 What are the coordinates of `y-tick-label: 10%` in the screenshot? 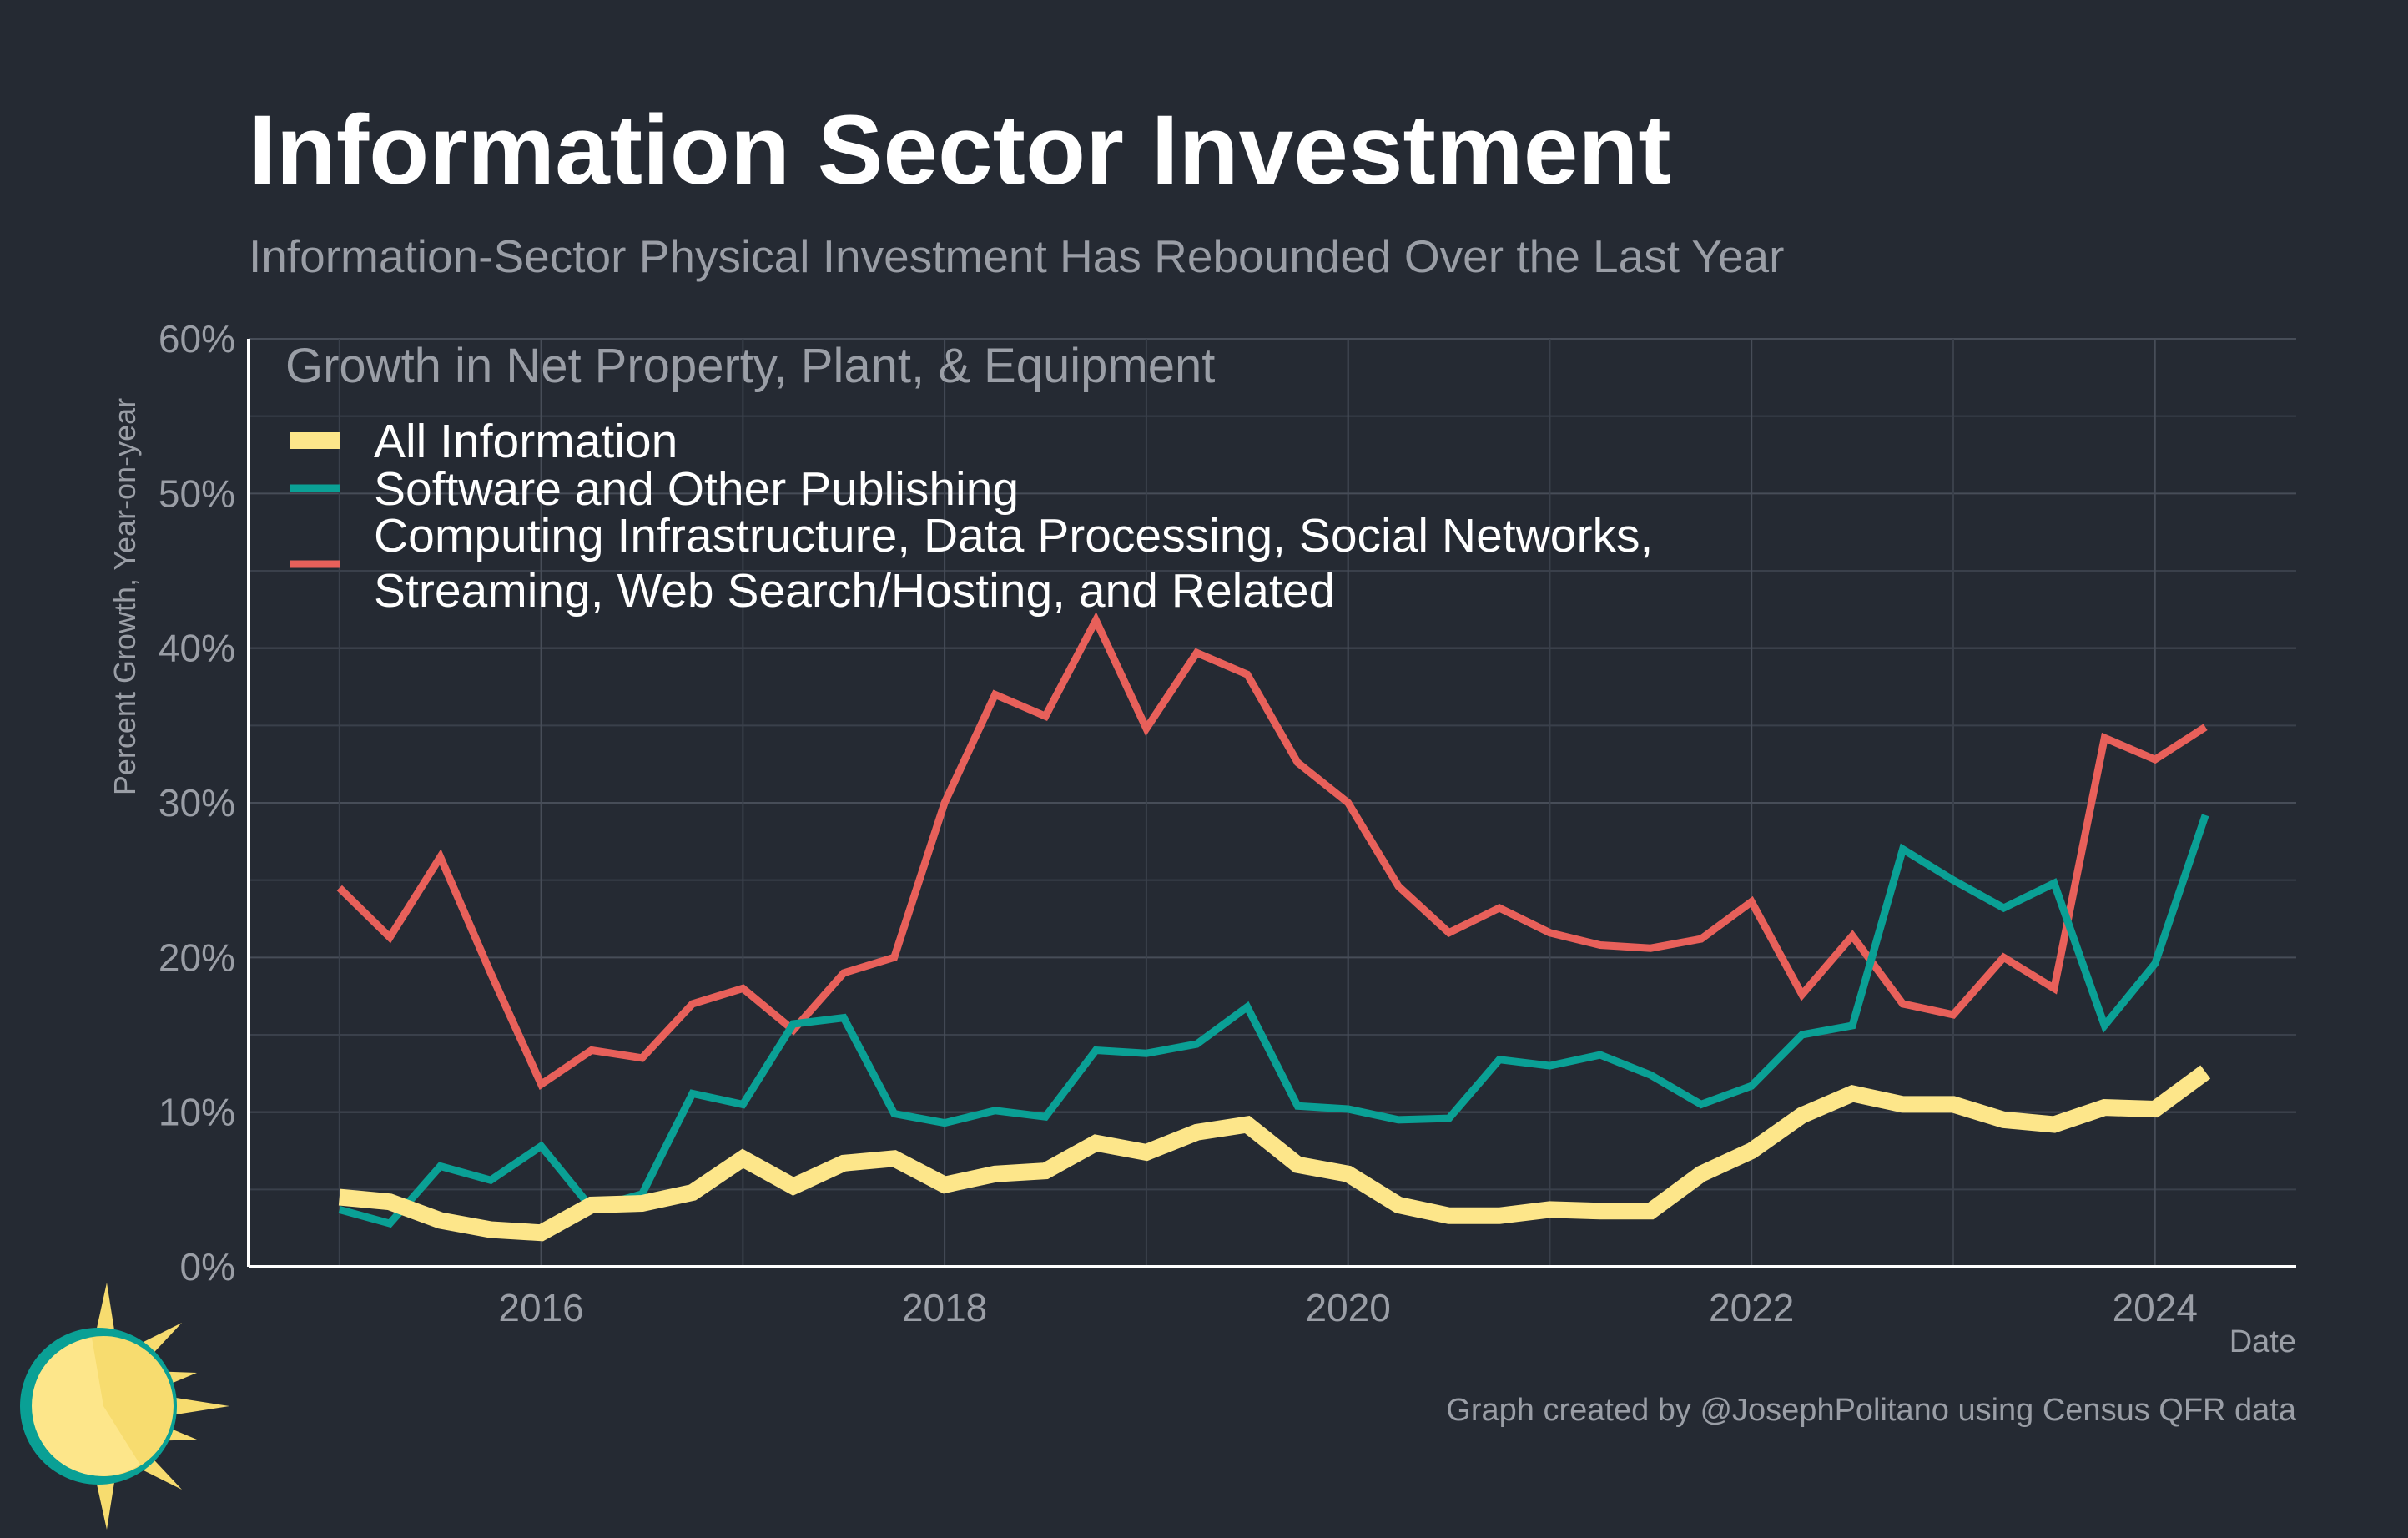 It's located at (197, 1112).